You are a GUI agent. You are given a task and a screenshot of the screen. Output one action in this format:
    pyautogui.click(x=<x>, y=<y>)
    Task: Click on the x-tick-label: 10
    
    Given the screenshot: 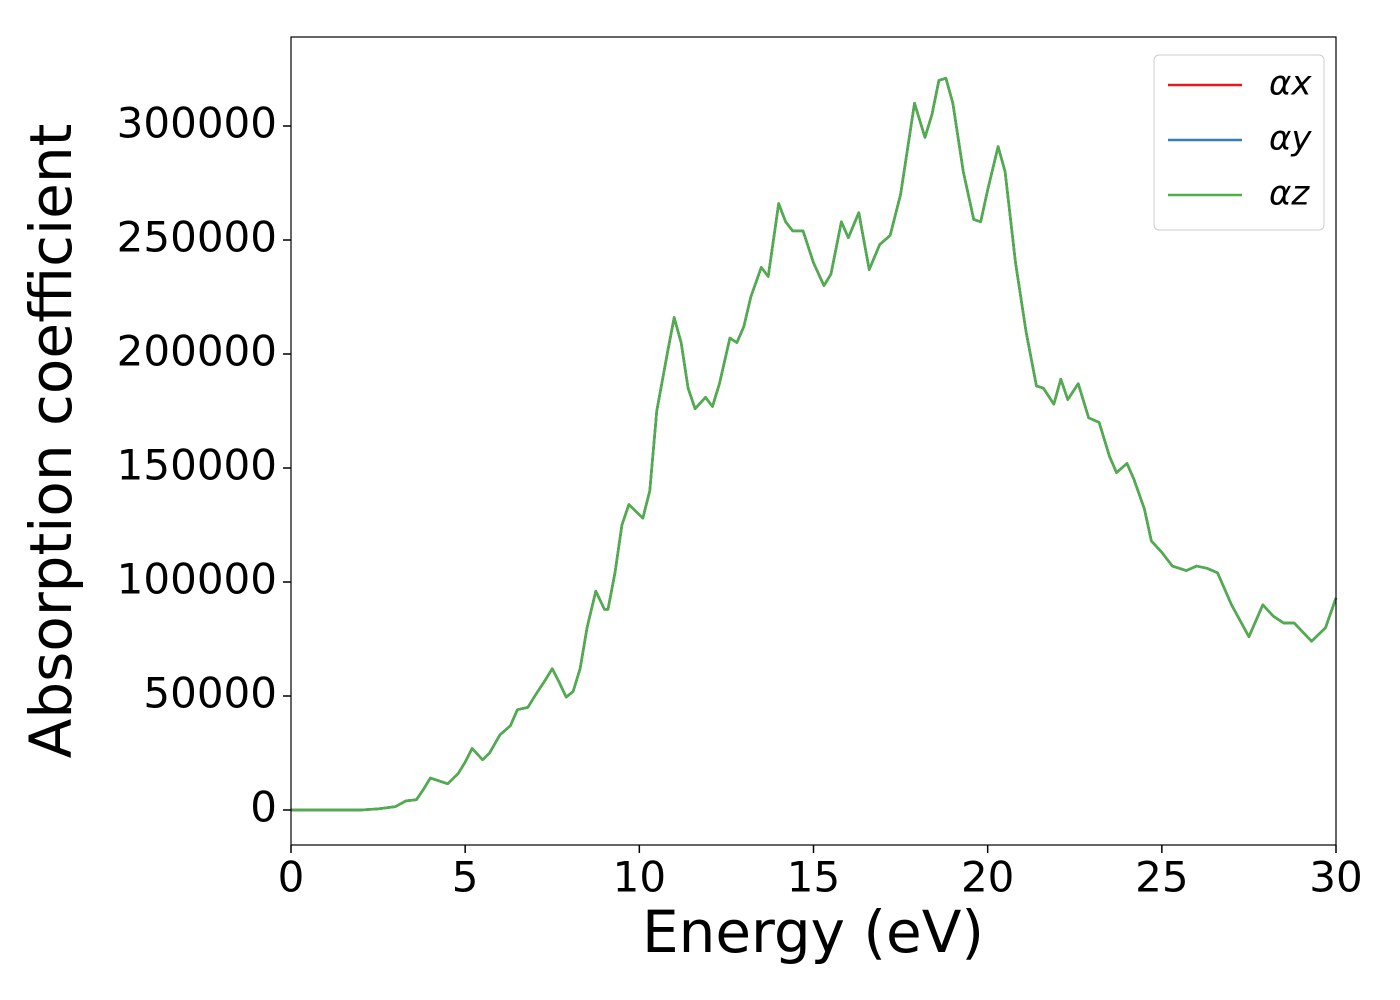 What is the action you would take?
    pyautogui.click(x=639, y=877)
    